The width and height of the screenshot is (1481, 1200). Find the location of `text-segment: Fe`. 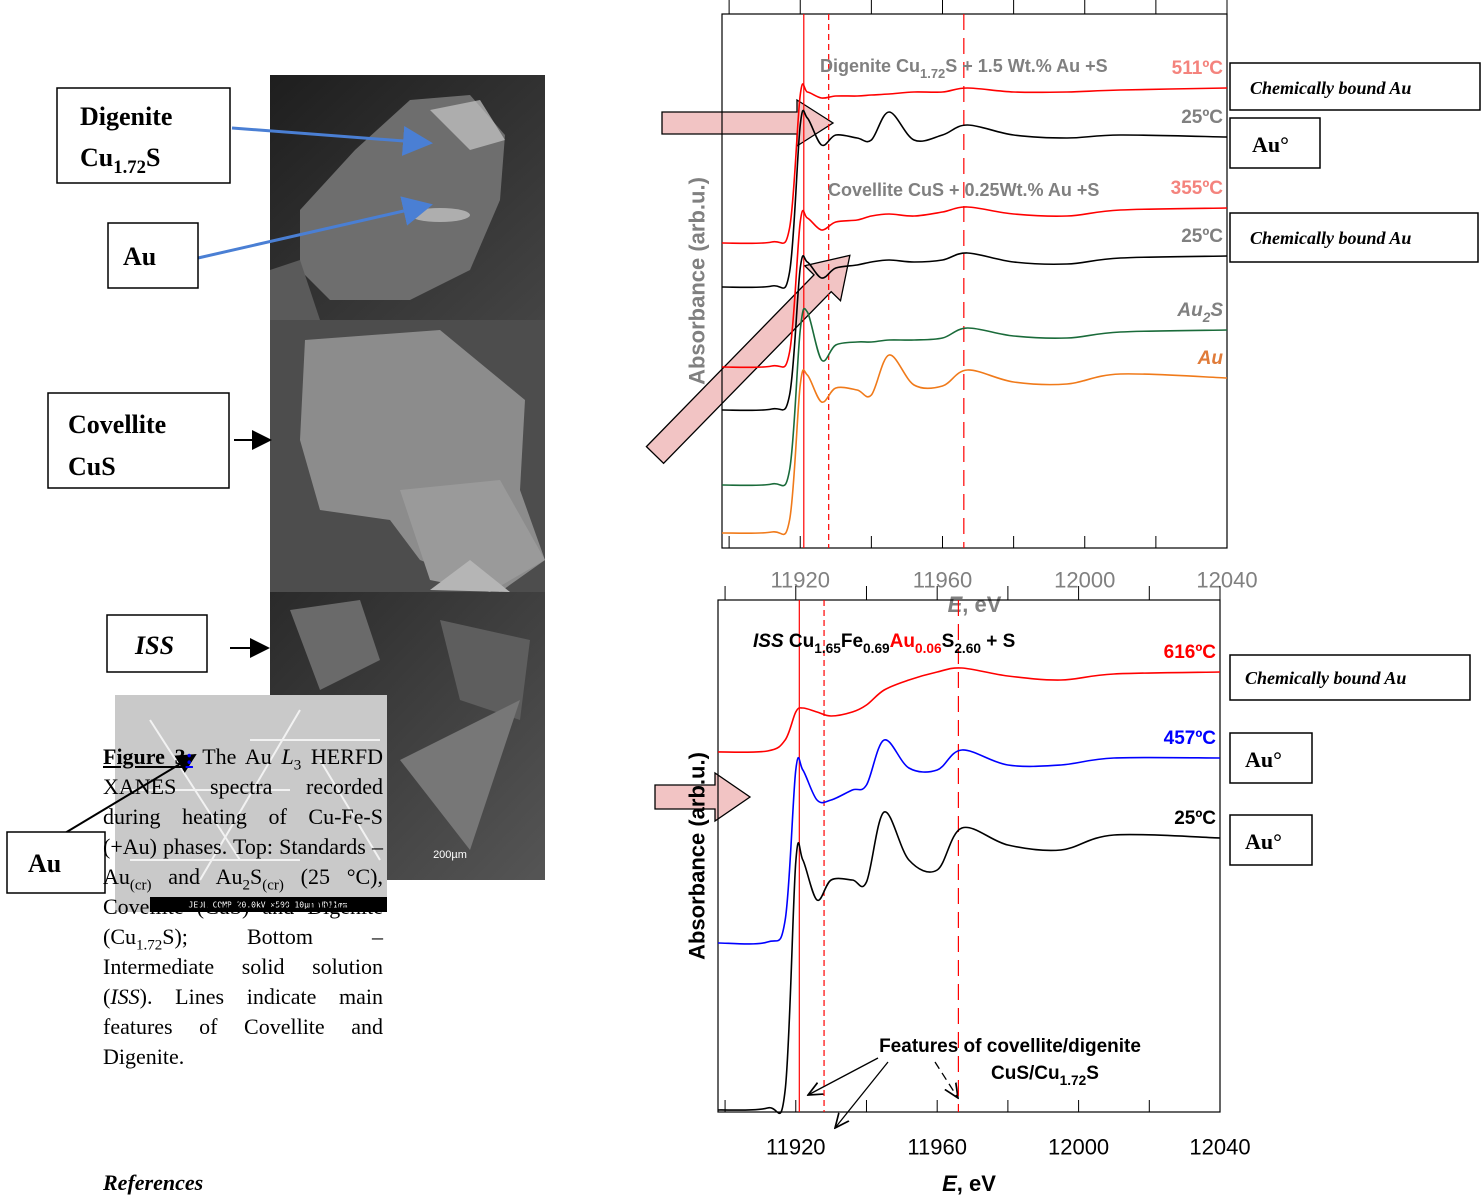

text-segment: Fe is located at coordinates (852, 641).